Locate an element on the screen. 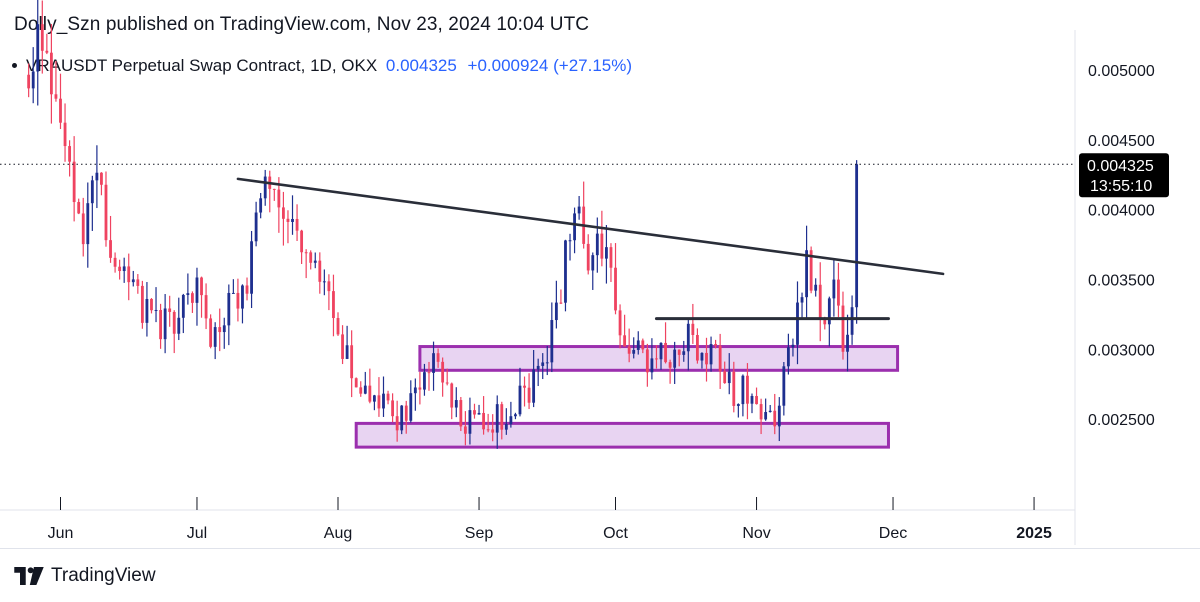 This screenshot has height=602, width=1200. support-zone is located at coordinates (622, 435).